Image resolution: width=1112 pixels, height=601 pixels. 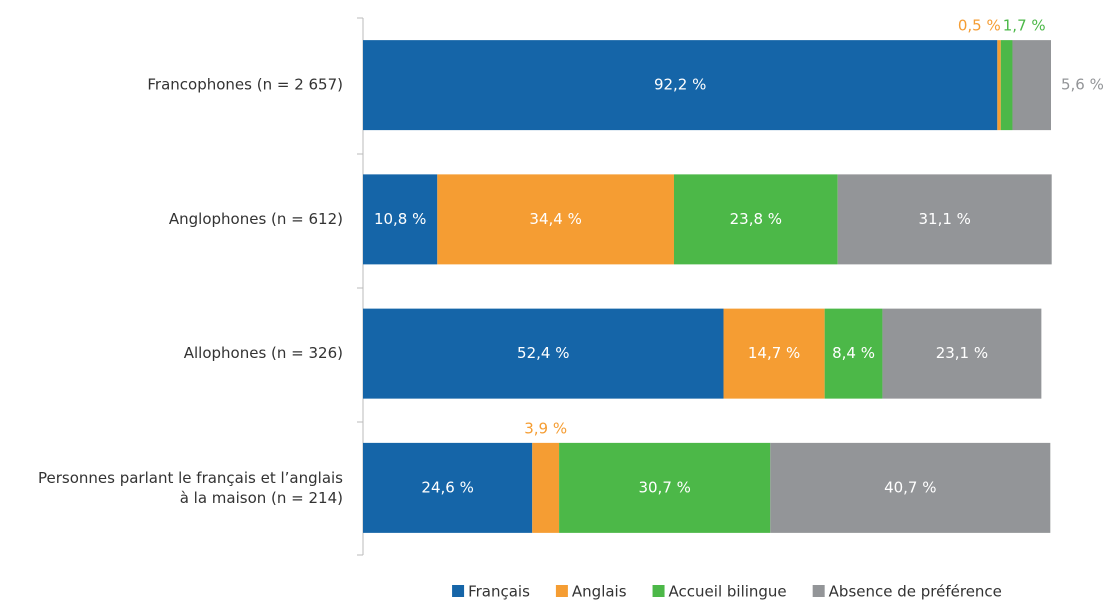 I want to click on category-label: Anglophones (n = 612), so click(x=256, y=219).